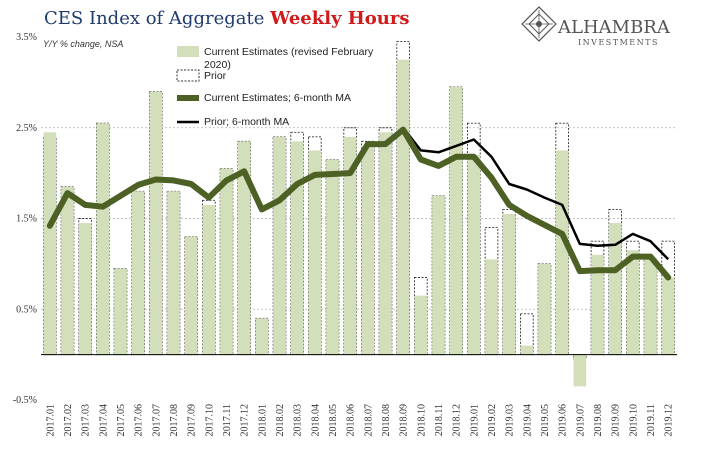 The height and width of the screenshot is (461, 705). Describe the element at coordinates (386, 420) in the screenshot. I see `x-tick-label: 2018.08` at that location.